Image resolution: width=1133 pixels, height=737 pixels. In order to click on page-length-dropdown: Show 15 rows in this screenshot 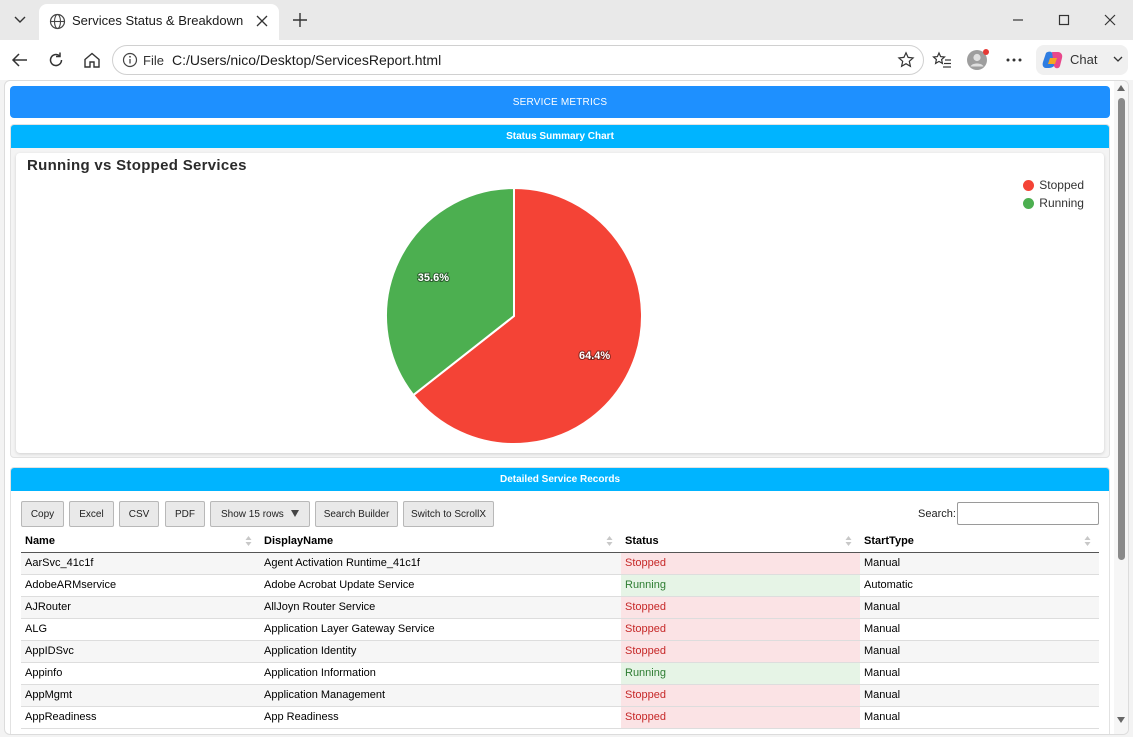, I will do `click(260, 514)`.